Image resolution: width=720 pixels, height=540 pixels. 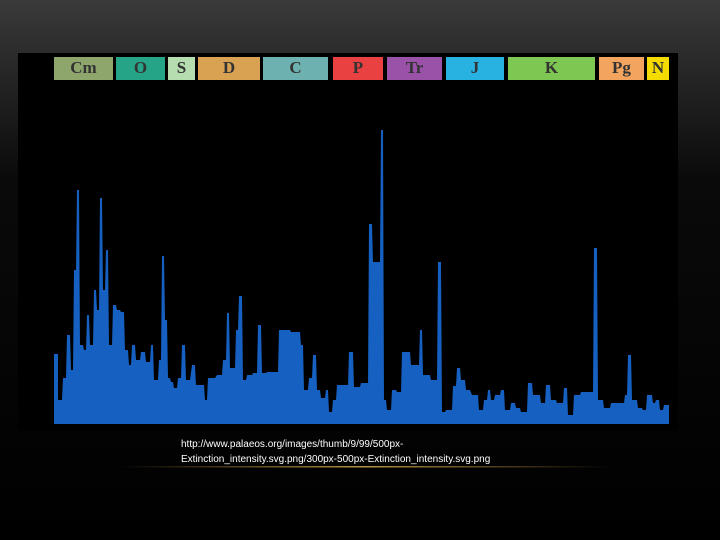 What do you see at coordinates (365, 467) in the screenshot?
I see `divider` at bounding box center [365, 467].